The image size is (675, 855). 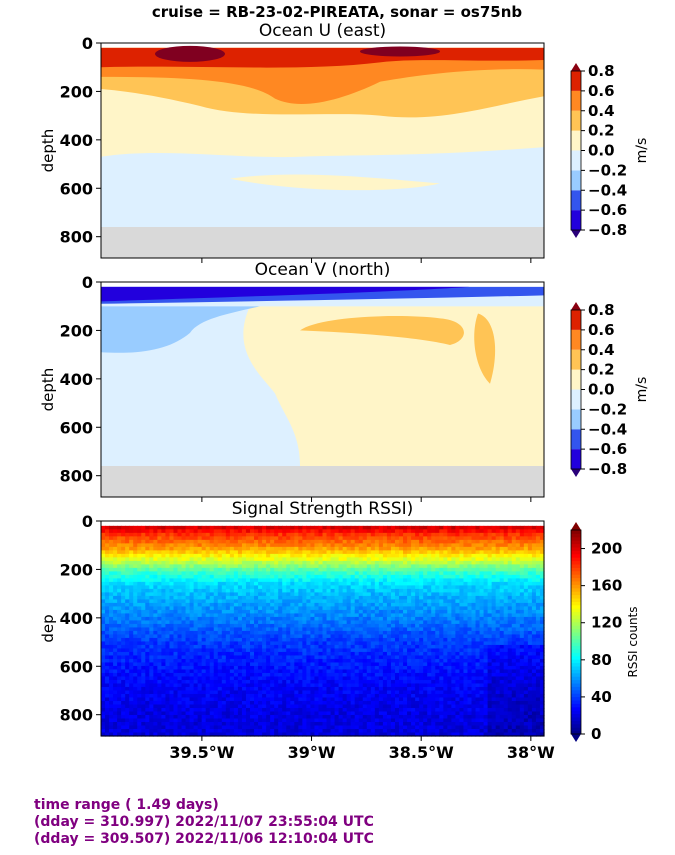 What do you see at coordinates (601, 390) in the screenshot?
I see `colorbar-tick-label: 0.0` at bounding box center [601, 390].